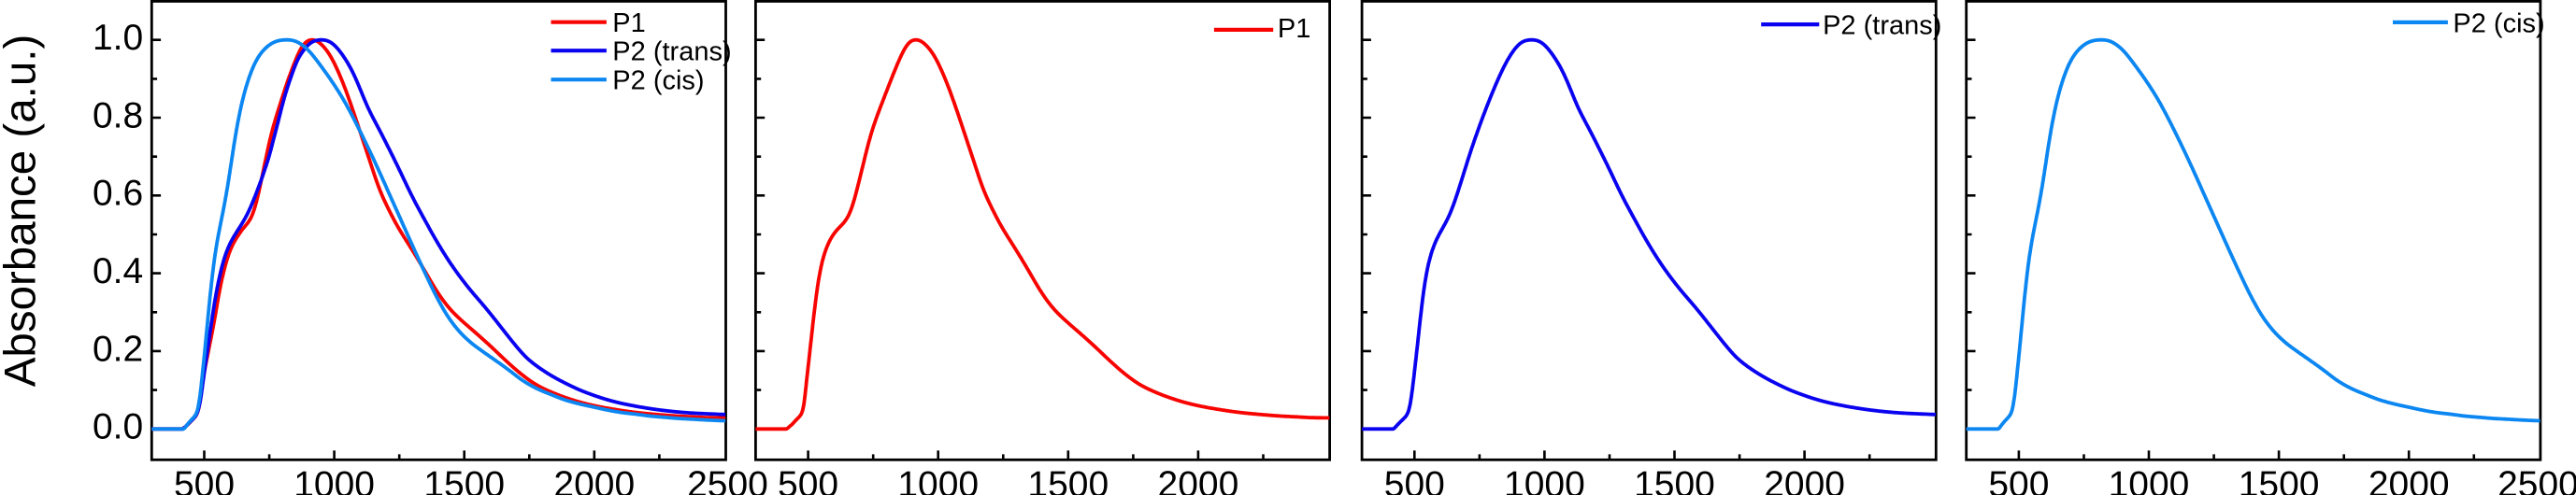  Describe the element at coordinates (118, 427) in the screenshot. I see `svg-text: 0.0` at that location.